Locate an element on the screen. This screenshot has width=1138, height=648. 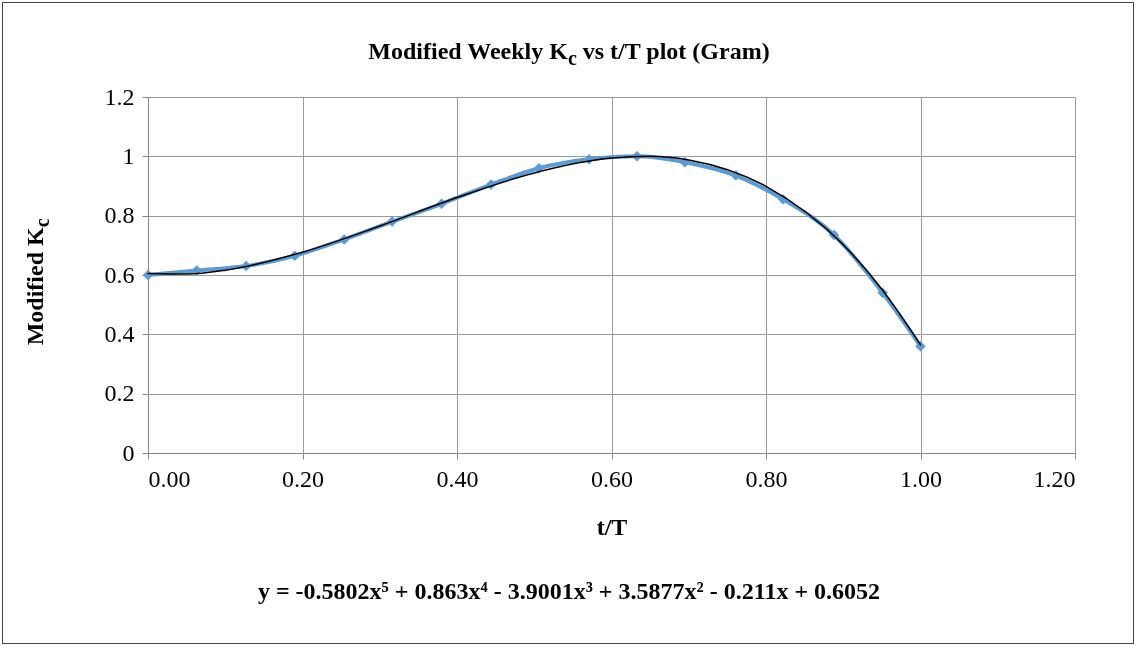
y-tick-label: 0.4 is located at coordinates (119, 333).